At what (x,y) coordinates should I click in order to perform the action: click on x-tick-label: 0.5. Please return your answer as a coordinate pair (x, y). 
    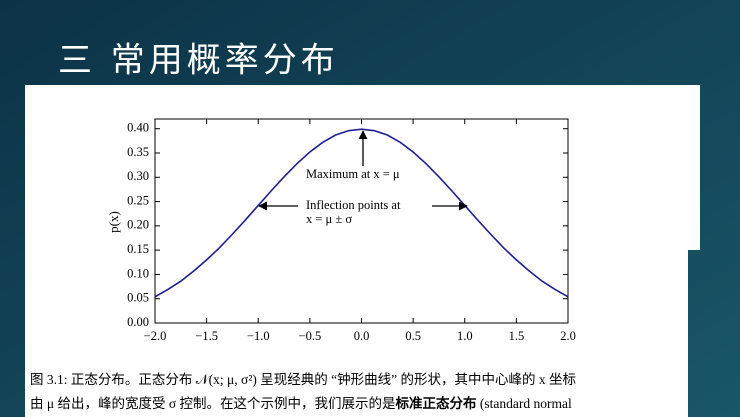
    Looking at the image, I should click on (413, 336).